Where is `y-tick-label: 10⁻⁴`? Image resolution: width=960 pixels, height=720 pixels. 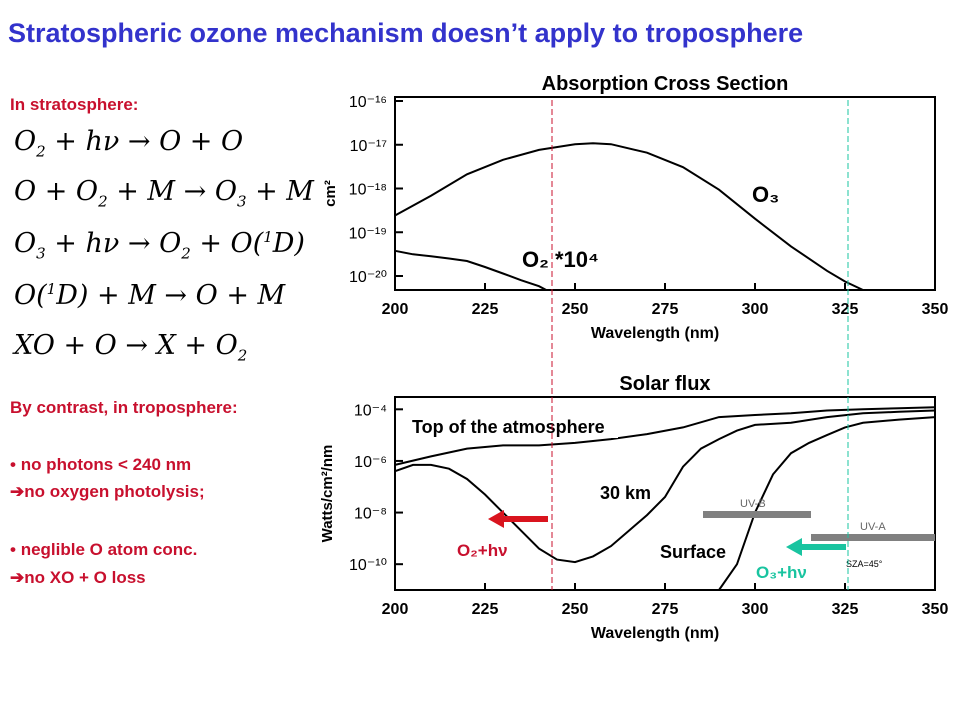
y-tick-label: 10⁻⁴ is located at coordinates (370, 410).